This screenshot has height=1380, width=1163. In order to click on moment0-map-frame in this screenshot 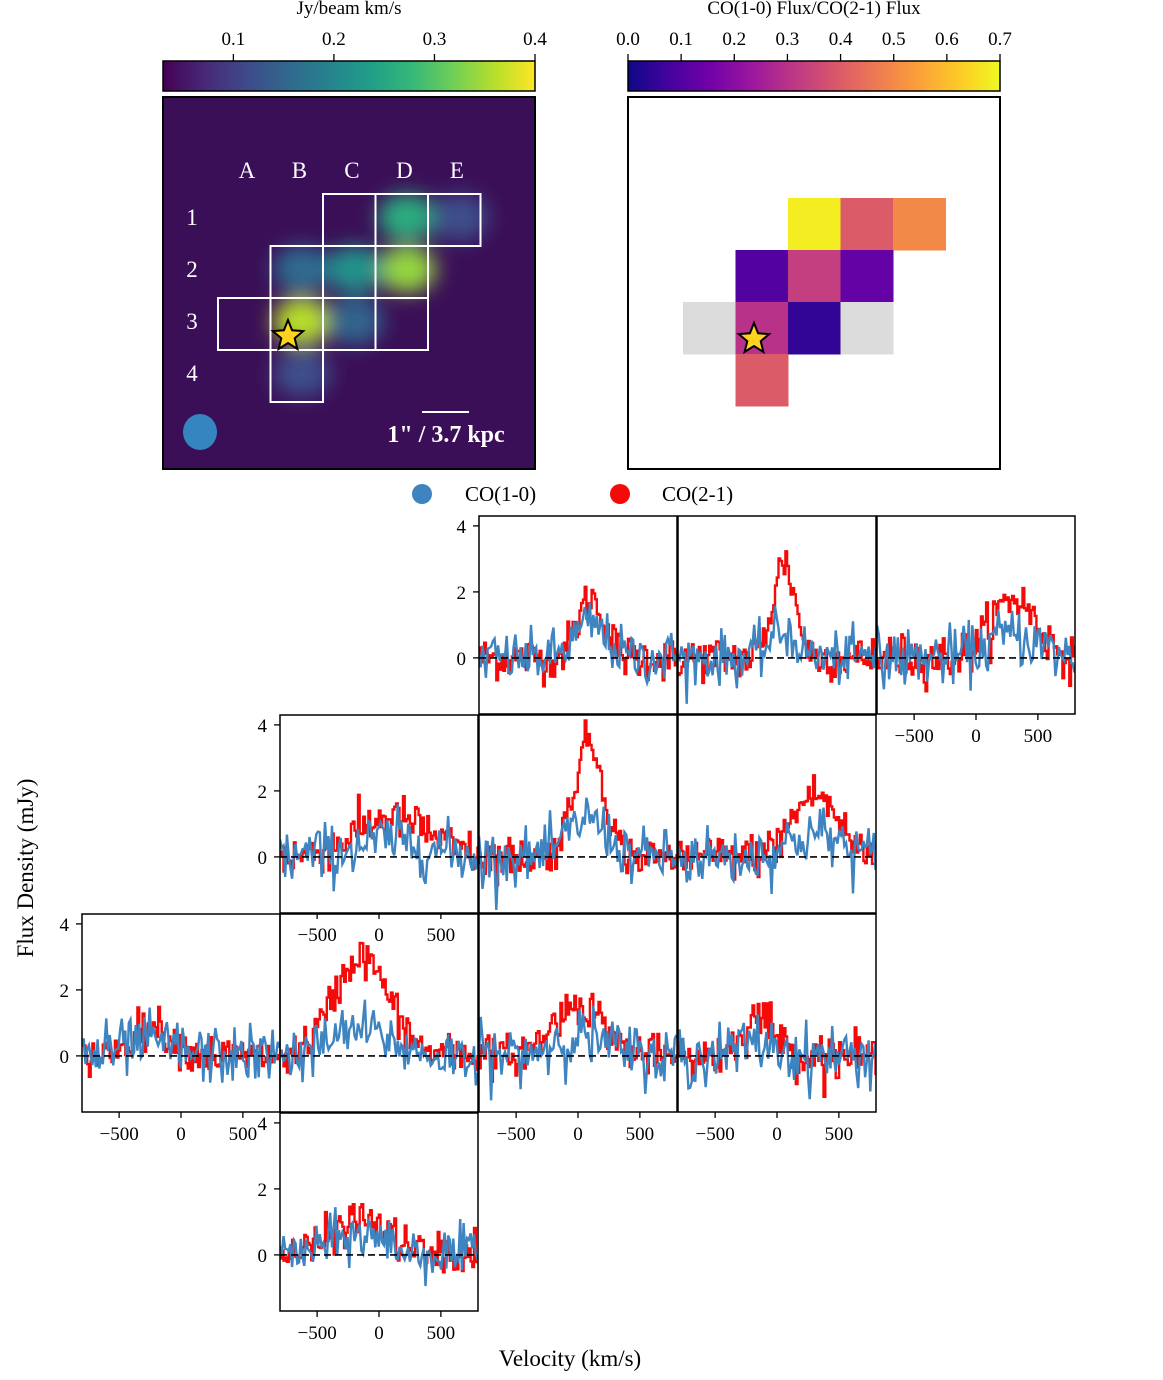, I will do `click(349, 283)`.